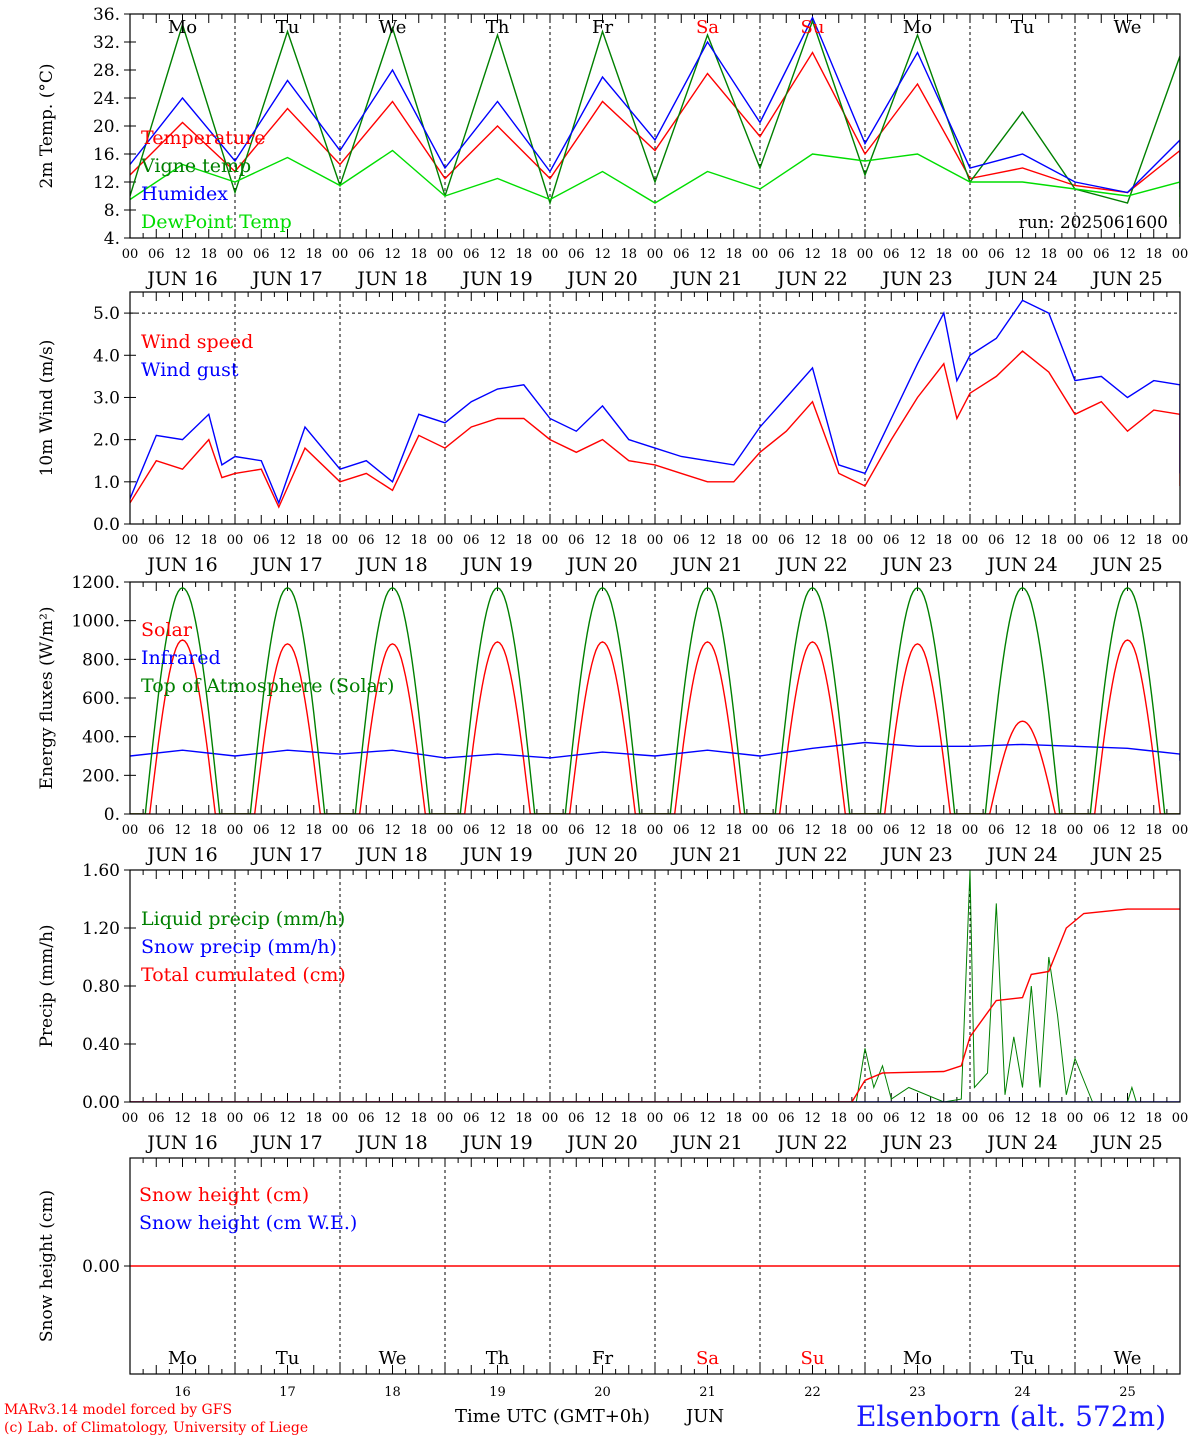 The width and height of the screenshot is (1194, 1440). I want to click on y-tick-label: 1200., so click(95, 583).